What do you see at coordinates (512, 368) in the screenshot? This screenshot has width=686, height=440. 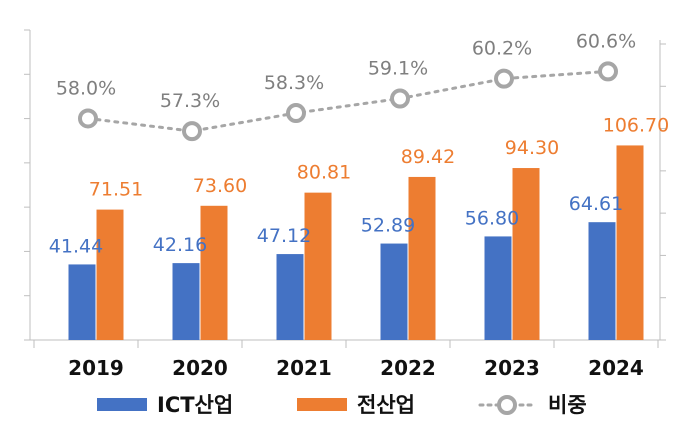 I see `x-tick-label-2023: 2023` at bounding box center [512, 368].